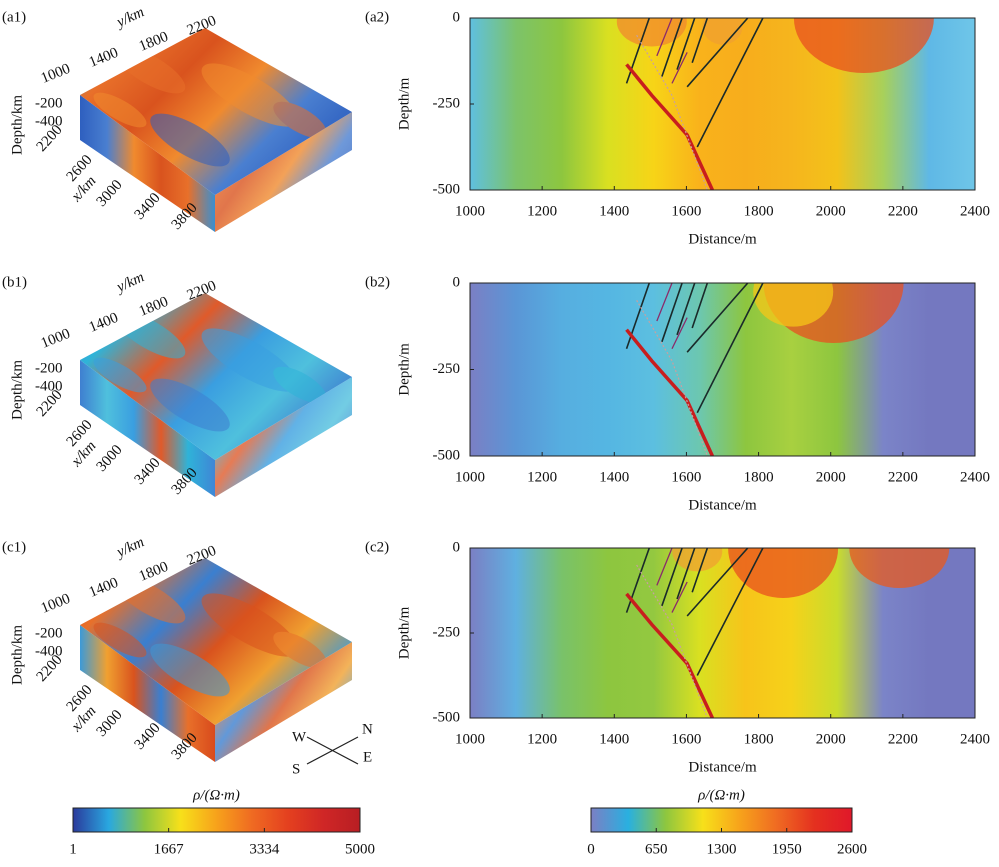 This screenshot has height=867, width=999. I want to click on colorbar-tick-label: 0, so click(591, 849).